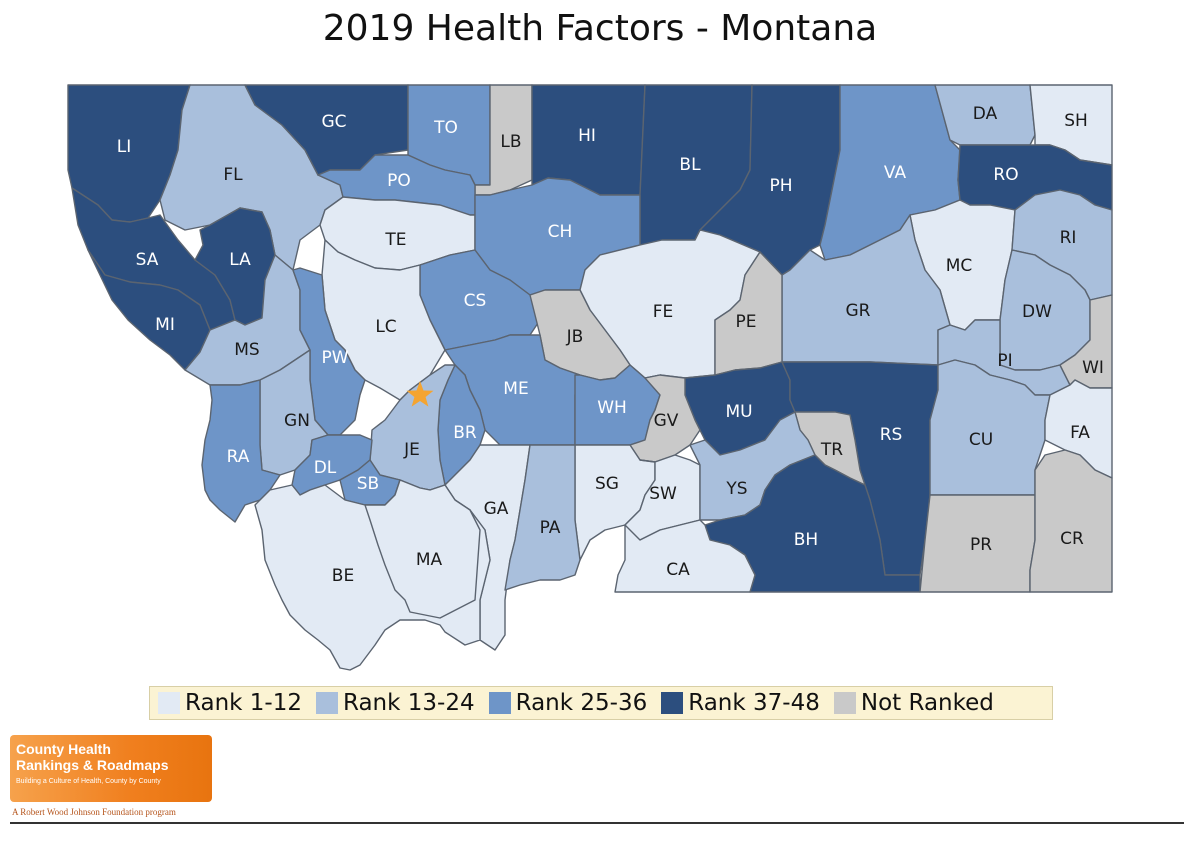 Image resolution: width=1200 pixels, height=842 pixels. I want to click on county-label-bh: BH, so click(806, 540).